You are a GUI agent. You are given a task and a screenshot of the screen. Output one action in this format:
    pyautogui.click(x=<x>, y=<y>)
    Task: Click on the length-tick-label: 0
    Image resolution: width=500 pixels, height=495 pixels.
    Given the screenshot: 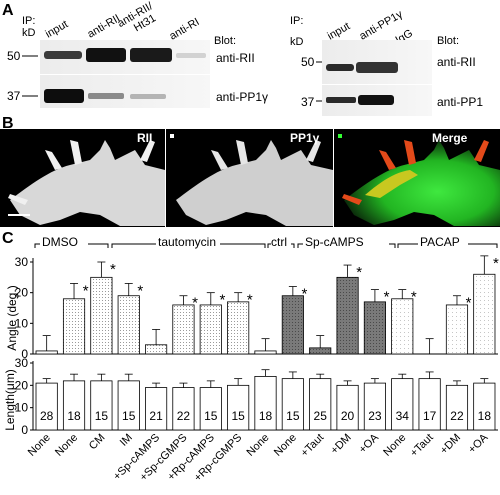 What is the action you would take?
    pyautogui.click(x=24, y=430)
    